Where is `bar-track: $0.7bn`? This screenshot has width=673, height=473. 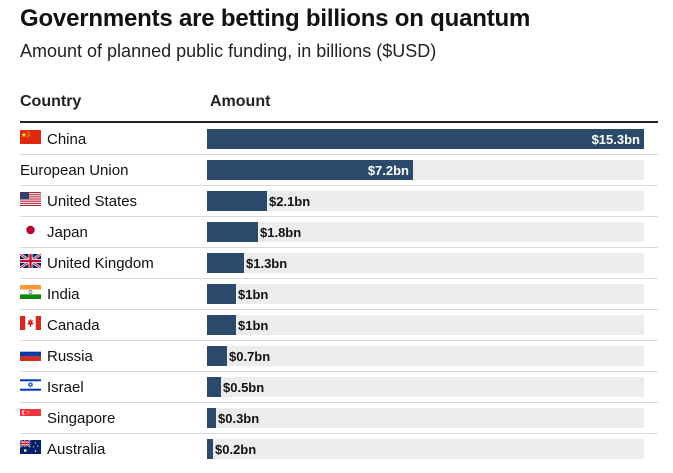
bar-track: $0.7bn is located at coordinates (425, 356).